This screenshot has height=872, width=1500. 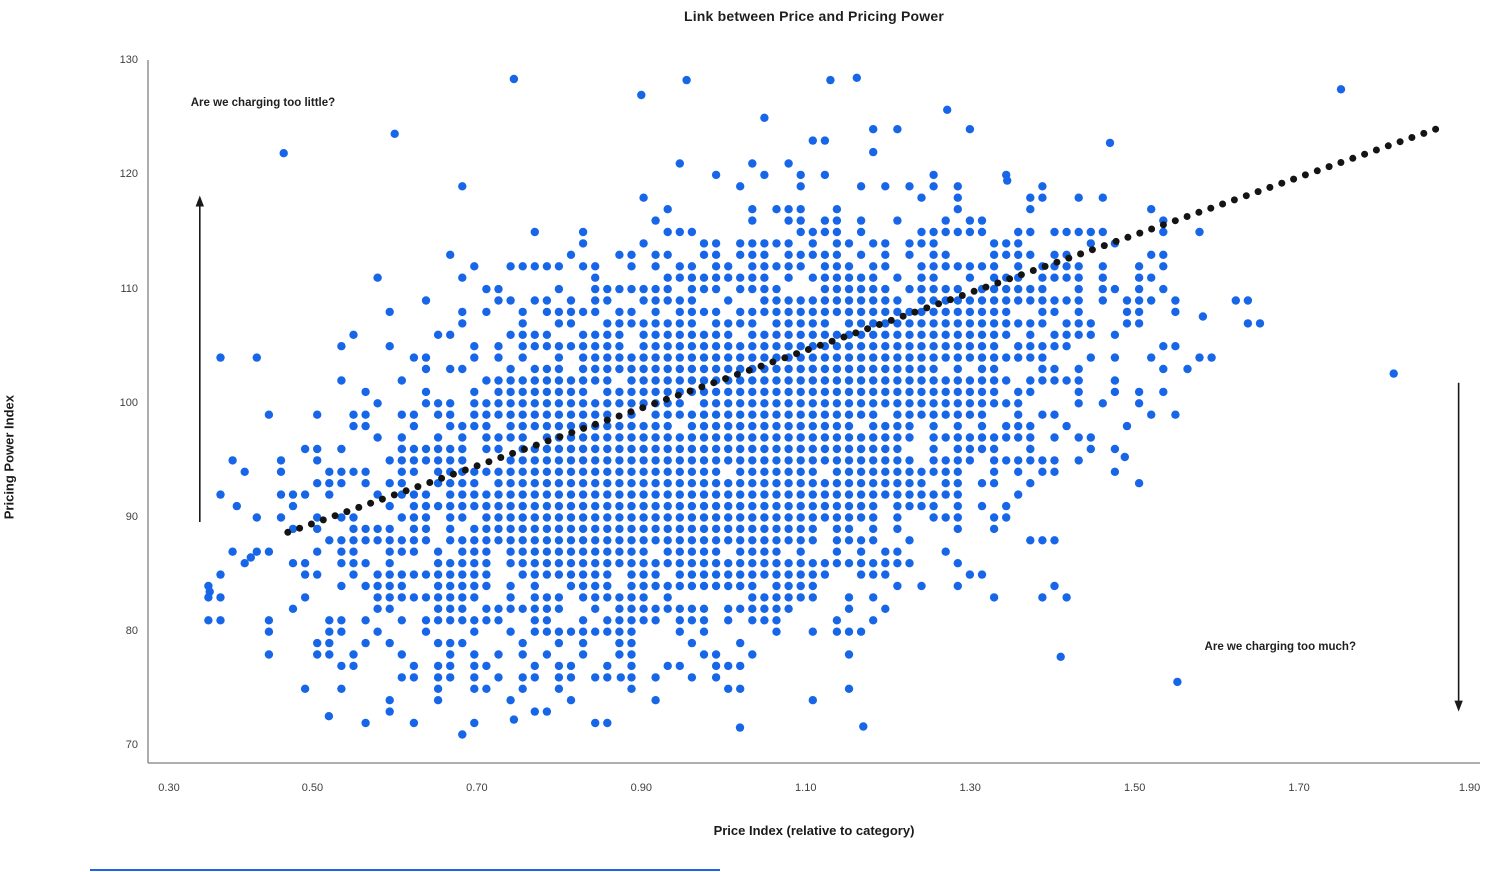 What do you see at coordinates (131, 631) in the screenshot?
I see `y-tick-label: 80` at bounding box center [131, 631].